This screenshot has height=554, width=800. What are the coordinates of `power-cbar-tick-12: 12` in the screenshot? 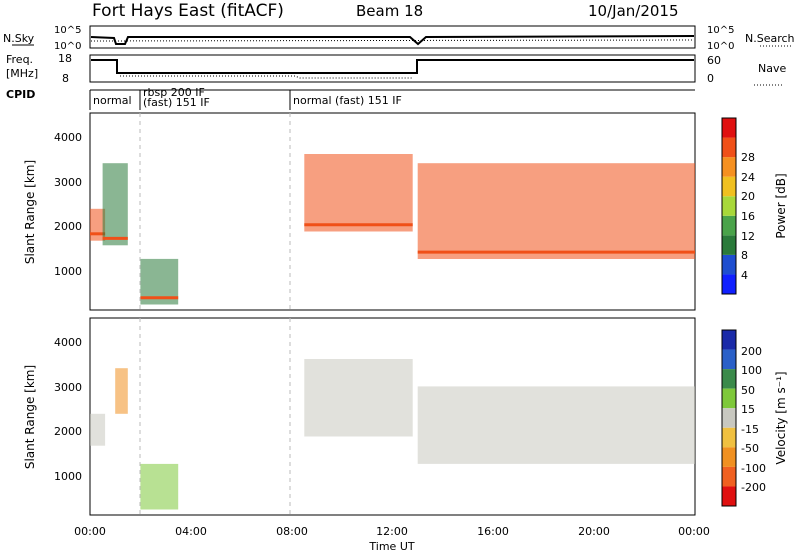 It's located at (748, 236).